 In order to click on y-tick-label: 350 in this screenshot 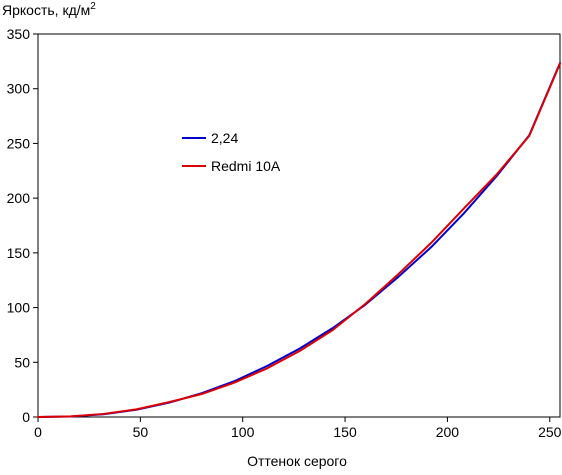, I will do `click(19, 34)`.